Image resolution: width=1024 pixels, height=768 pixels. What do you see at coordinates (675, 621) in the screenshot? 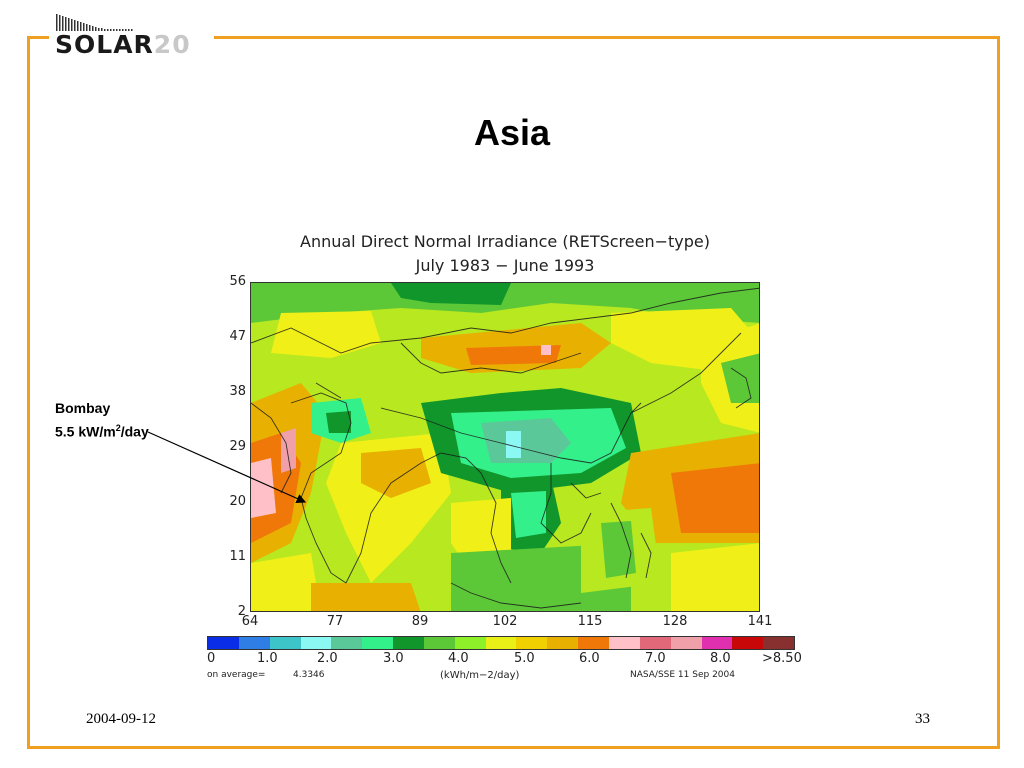
I see `x-tick-label: 128` at bounding box center [675, 621].